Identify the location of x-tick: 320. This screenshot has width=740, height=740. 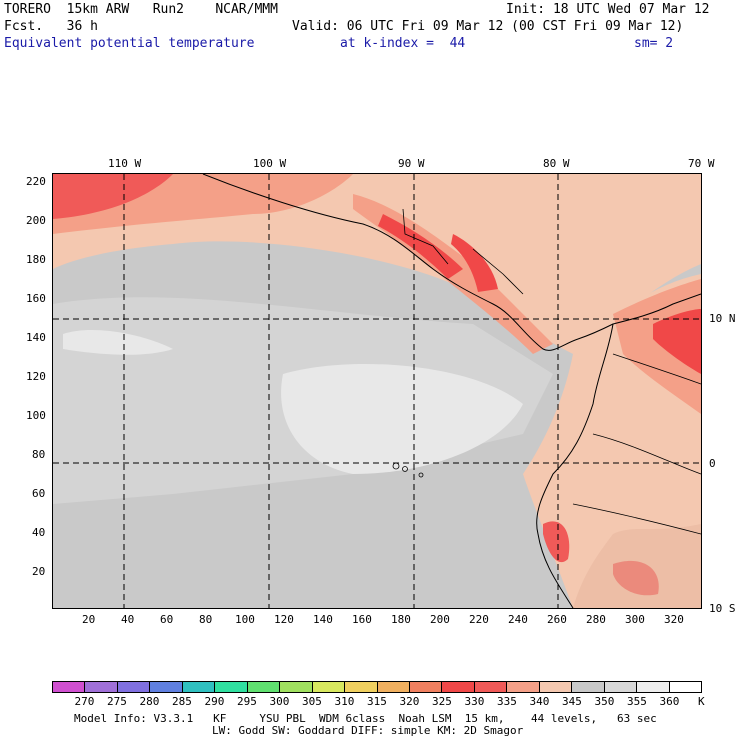
(674, 619).